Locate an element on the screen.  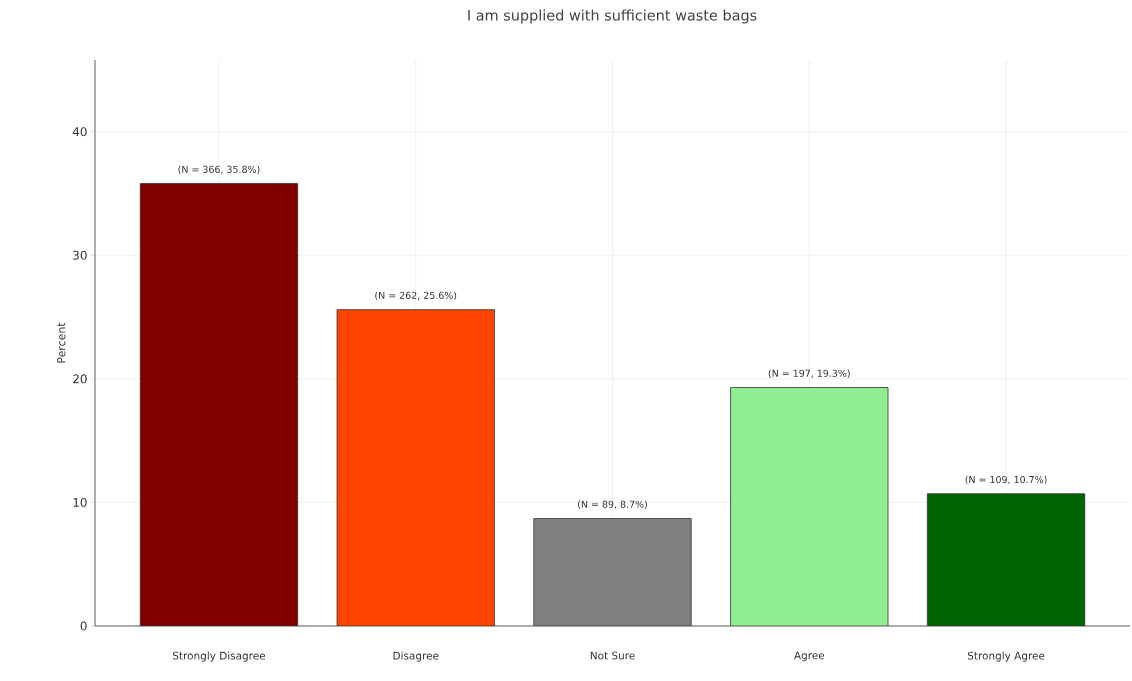
x-tick-label: Disagree is located at coordinates (416, 656).